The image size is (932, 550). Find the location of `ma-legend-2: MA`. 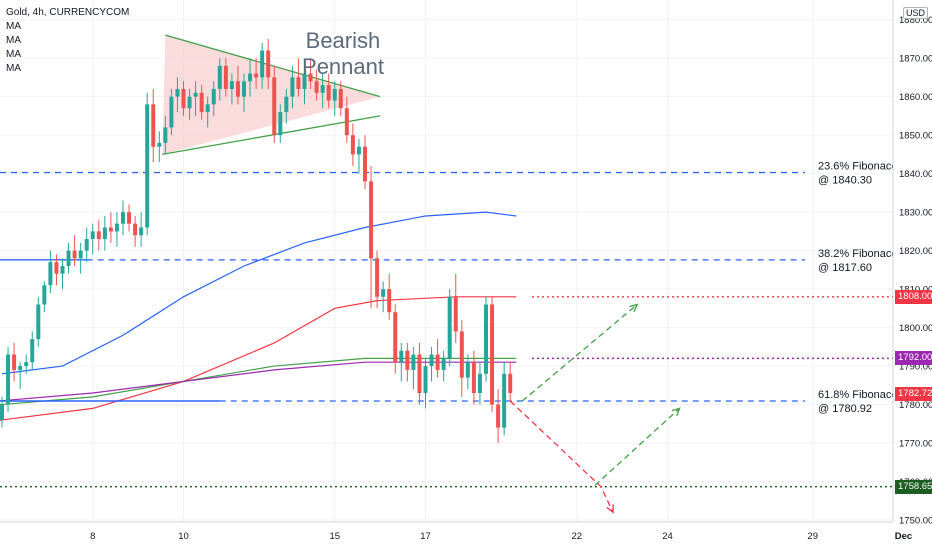

ma-legend-2: MA is located at coordinates (13, 40).